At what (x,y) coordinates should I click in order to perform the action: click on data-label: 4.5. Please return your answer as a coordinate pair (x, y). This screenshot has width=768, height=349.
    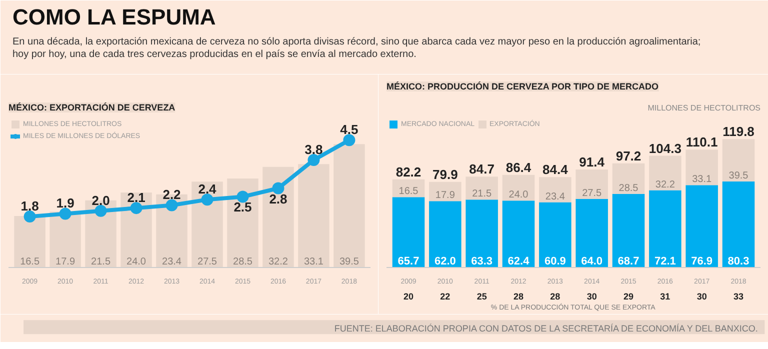
    Looking at the image, I should click on (349, 130).